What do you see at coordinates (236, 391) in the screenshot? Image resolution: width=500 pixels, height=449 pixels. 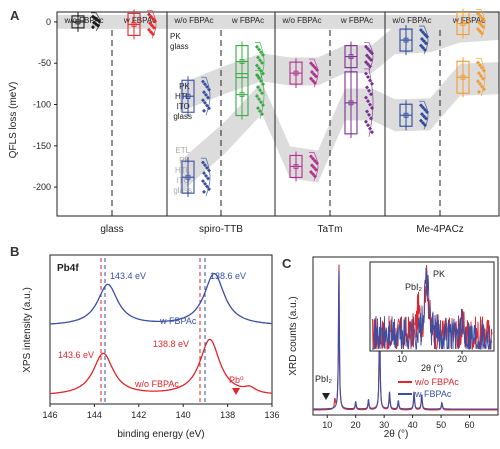 I see `pb0-arrow-icon` at bounding box center [236, 391].